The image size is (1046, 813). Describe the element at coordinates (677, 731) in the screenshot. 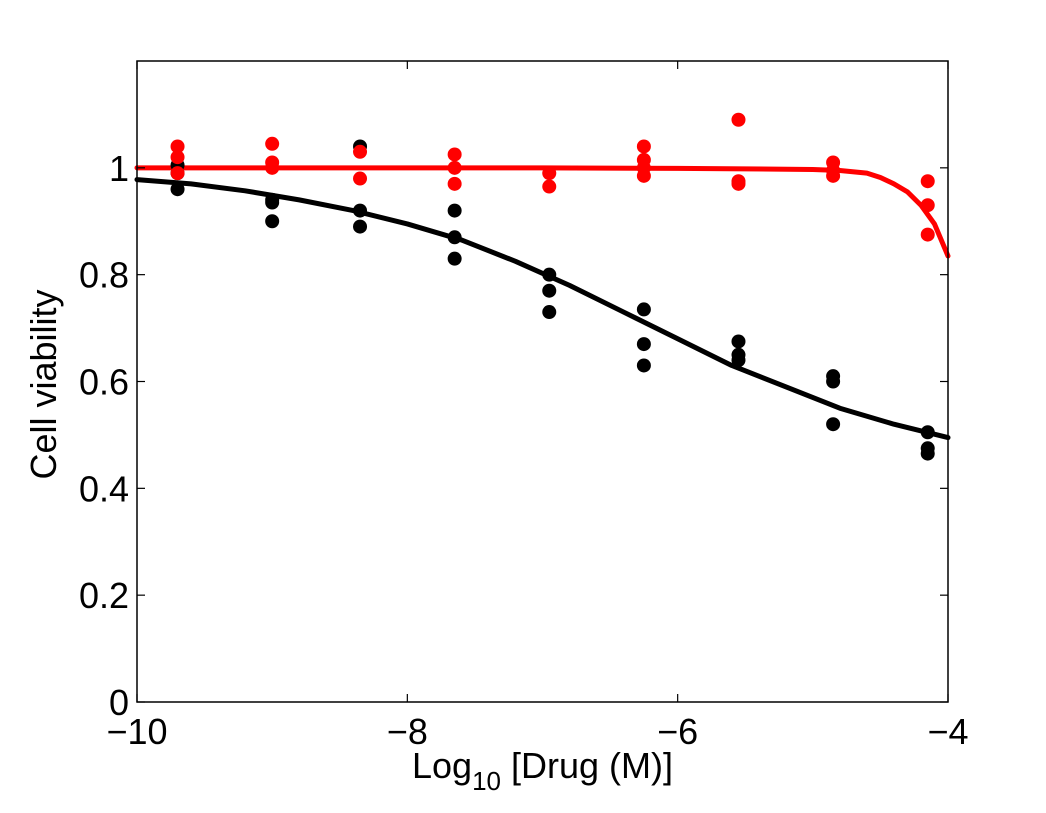

I see `x-tick-label-2: −6` at that location.